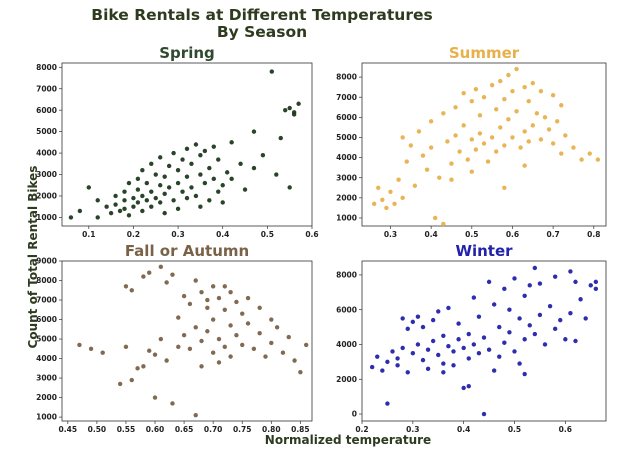 This screenshot has height=451, width=624. What do you see at coordinates (133, 234) in the screenshot?
I see `x-tick-label-spring: 0.2` at bounding box center [133, 234].